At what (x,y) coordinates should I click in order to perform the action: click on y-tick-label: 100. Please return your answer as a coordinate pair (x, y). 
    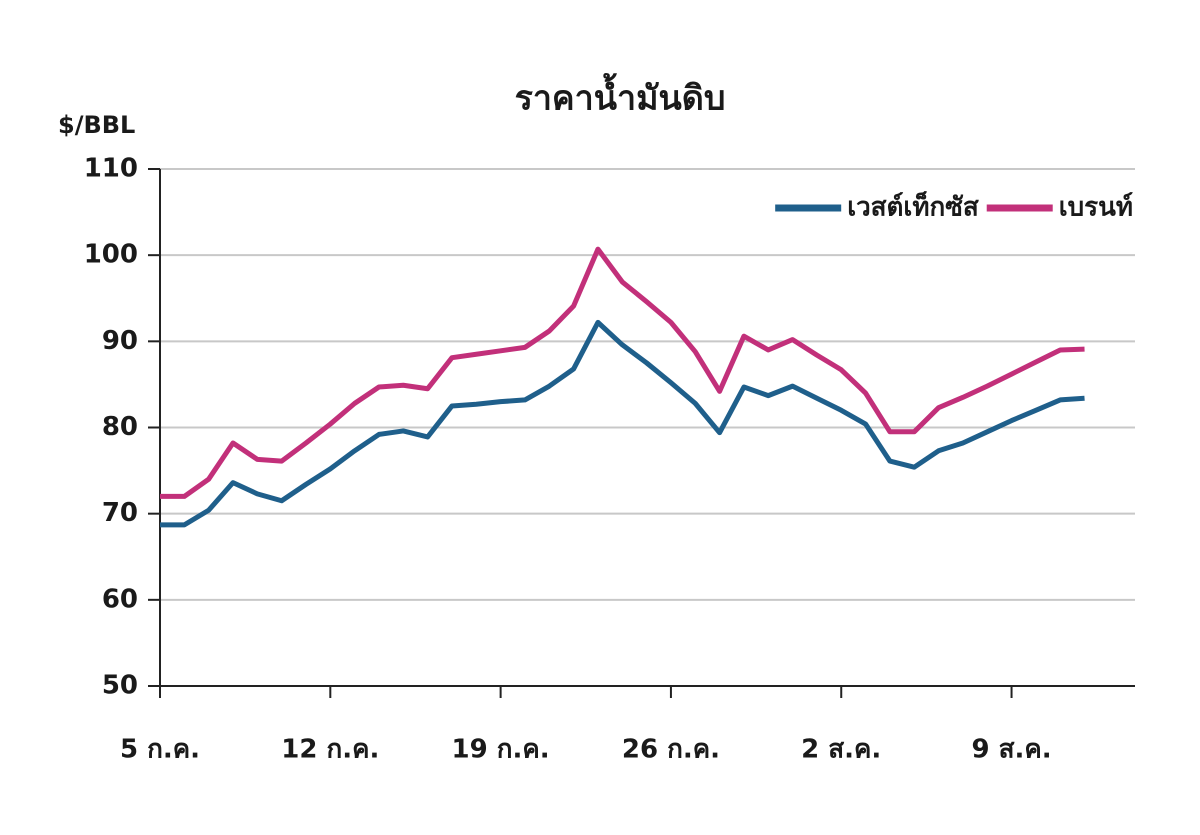
    Looking at the image, I should click on (111, 255).